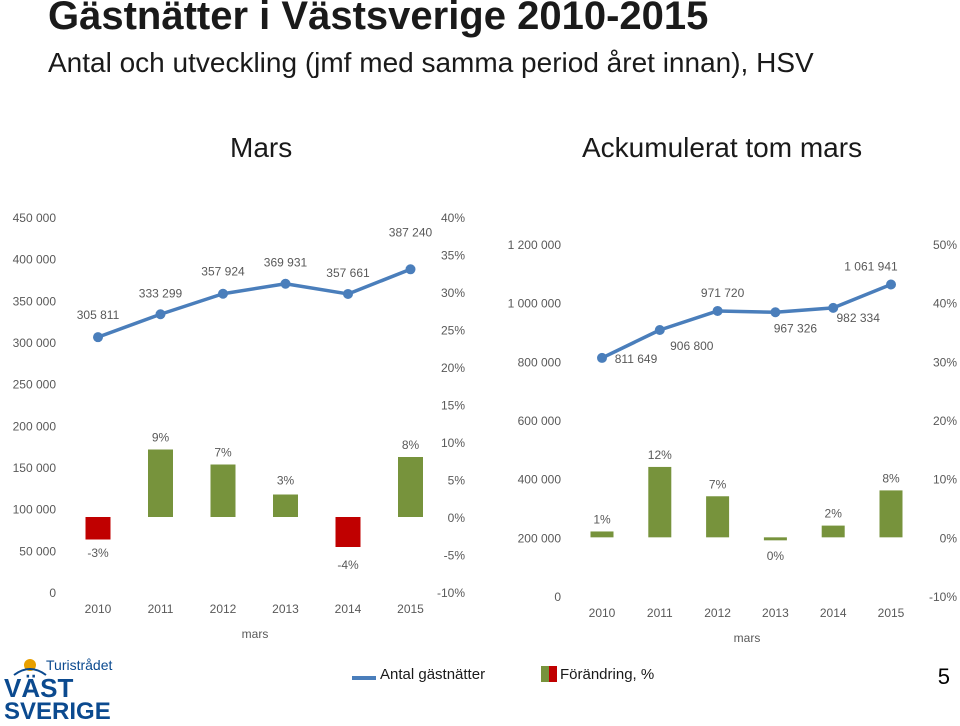  Describe the element at coordinates (286, 263) in the screenshot. I see `chart-1-line-label: 369 931` at that location.